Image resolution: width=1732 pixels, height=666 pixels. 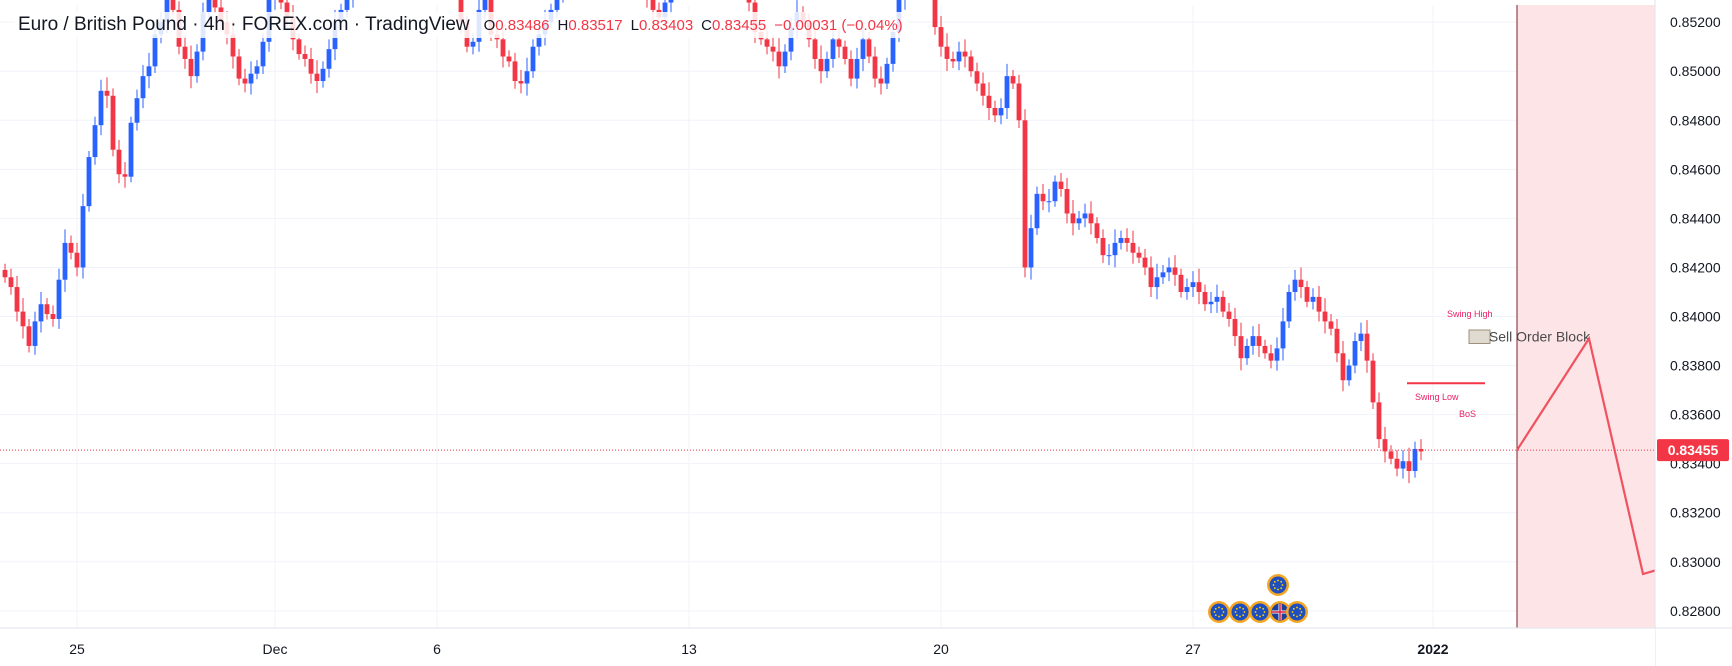 I want to click on event-icons, so click(x=1258, y=598).